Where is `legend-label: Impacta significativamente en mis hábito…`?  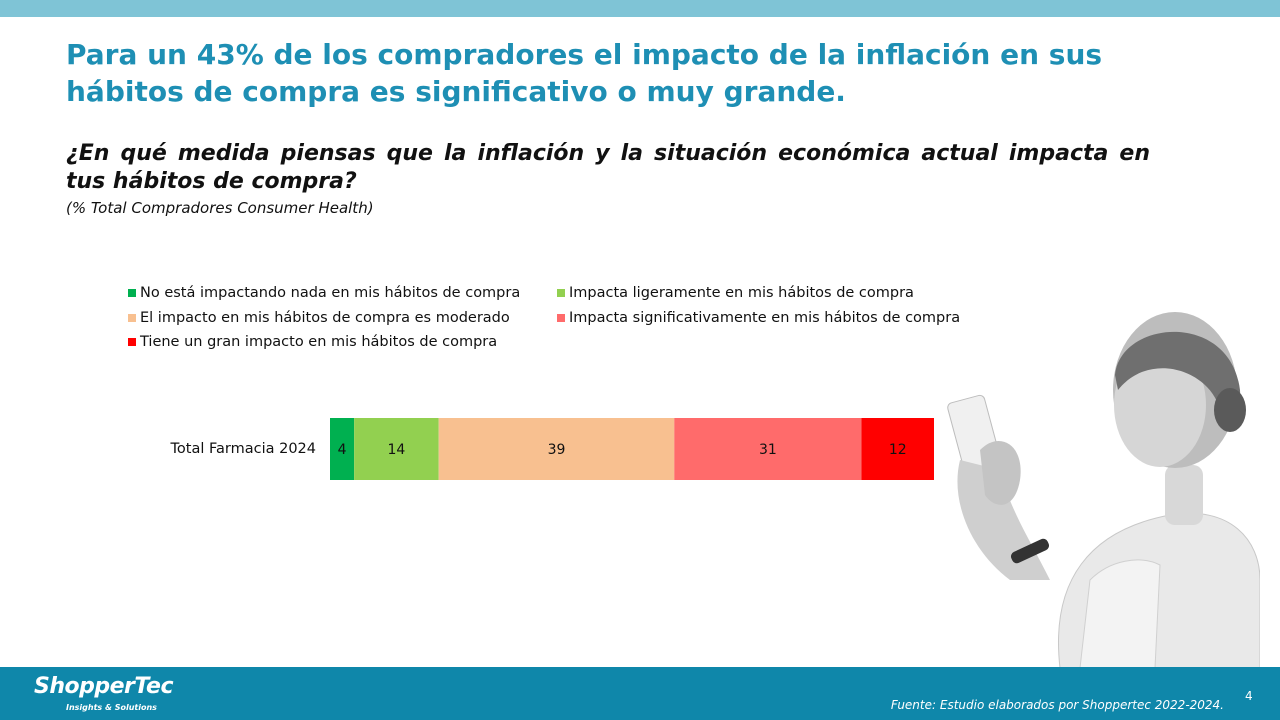
legend-label: Impacta significativamente en mis hábito… is located at coordinates (765, 318).